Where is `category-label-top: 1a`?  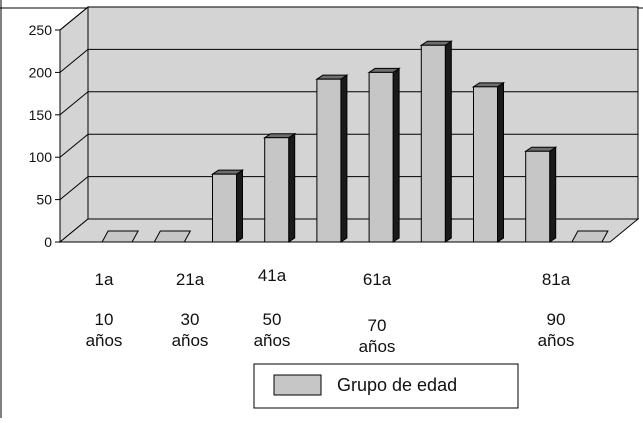 category-label-top: 1a is located at coordinates (104, 279).